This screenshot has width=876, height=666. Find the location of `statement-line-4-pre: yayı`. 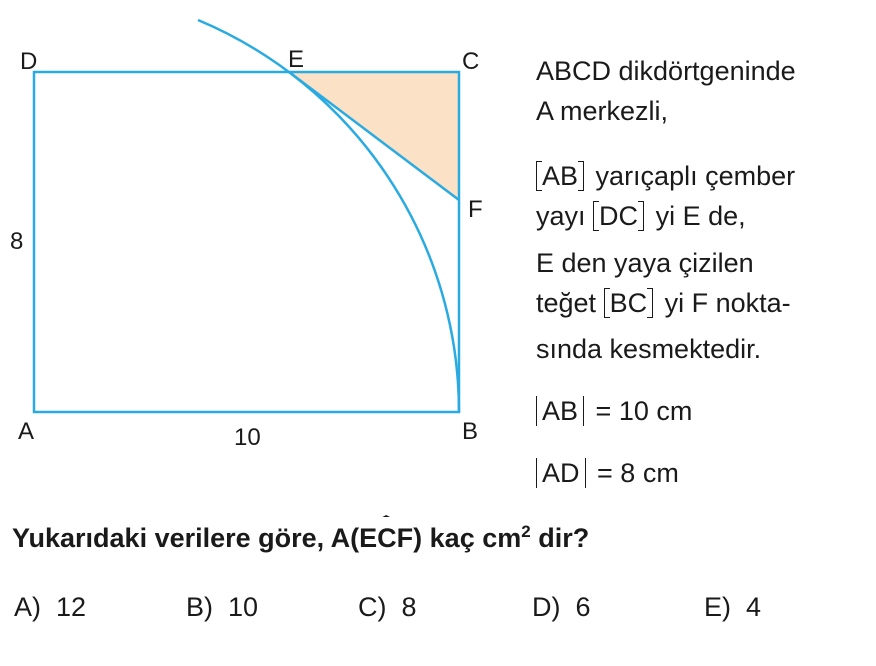

statement-line-4-pre: yayı is located at coordinates (561, 216).